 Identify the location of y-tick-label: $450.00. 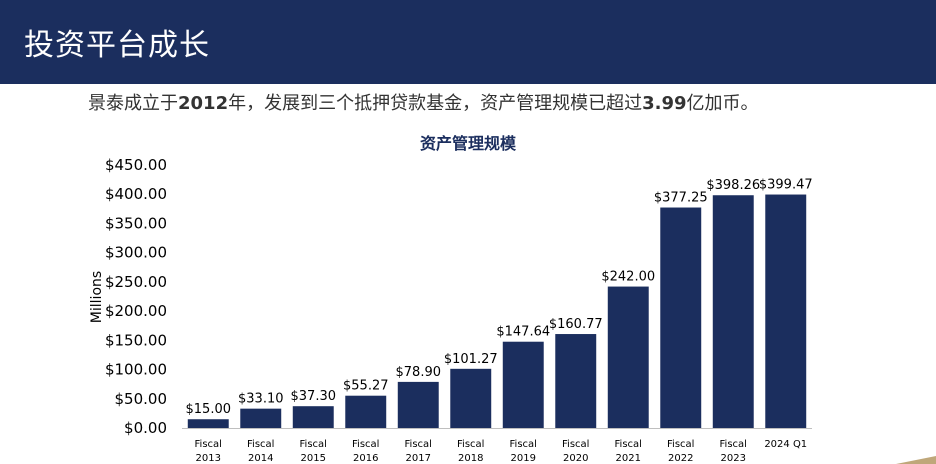
(136, 165).